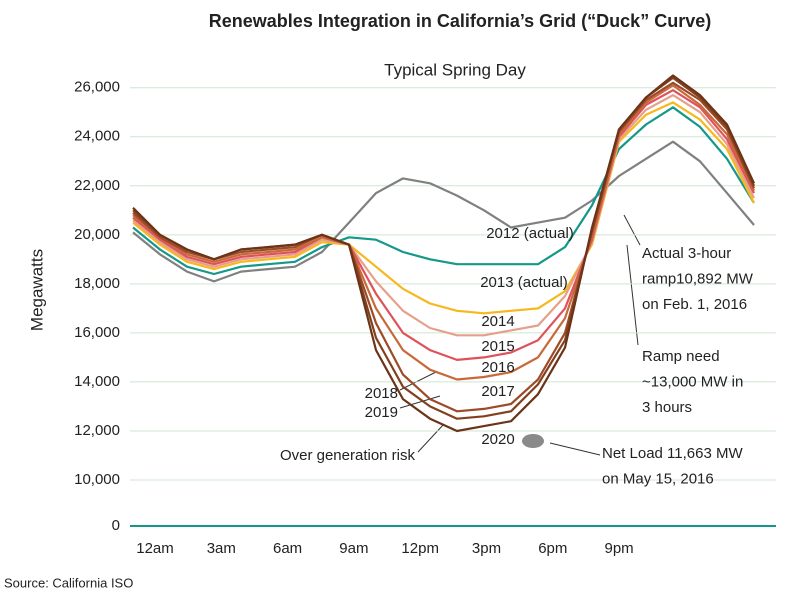  I want to click on x-tick-label: 12am, so click(155, 548).